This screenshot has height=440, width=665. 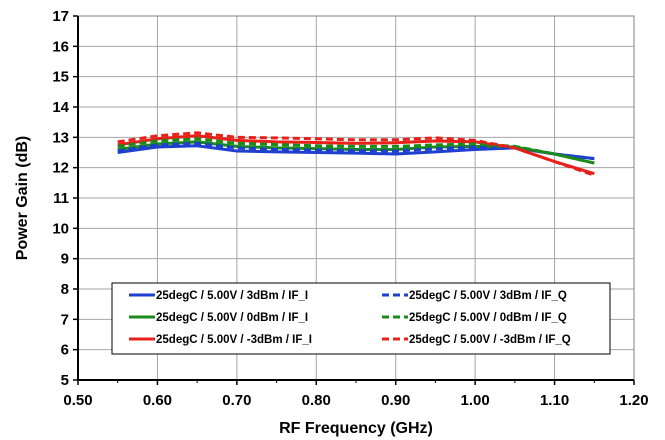 What do you see at coordinates (65, 350) in the screenshot?
I see `y-tick-label: 6` at bounding box center [65, 350].